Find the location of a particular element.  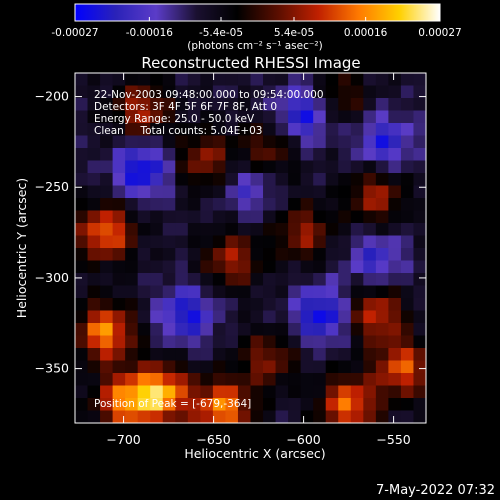

x-tick-label: −550 is located at coordinates (393, 439).